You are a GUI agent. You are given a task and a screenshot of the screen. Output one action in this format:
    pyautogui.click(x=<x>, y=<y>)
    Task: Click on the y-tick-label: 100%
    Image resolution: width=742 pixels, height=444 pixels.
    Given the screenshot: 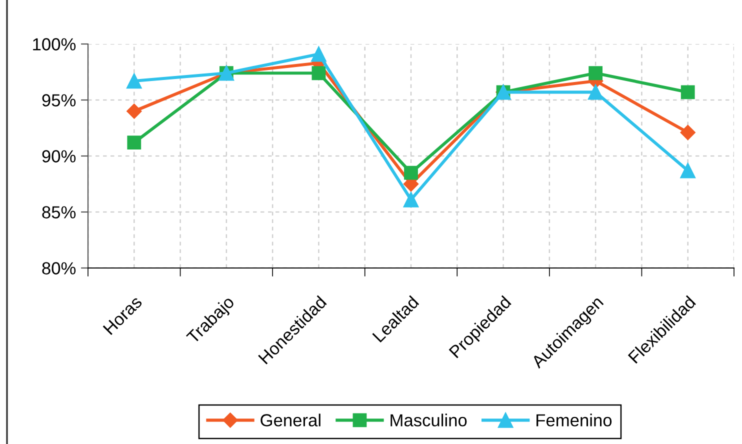 What is the action you would take?
    pyautogui.click(x=54, y=44)
    